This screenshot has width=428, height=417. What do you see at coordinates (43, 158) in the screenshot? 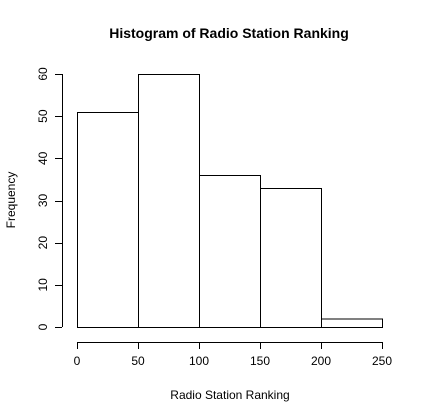
I see `y-tick-label: 40` at bounding box center [43, 158].